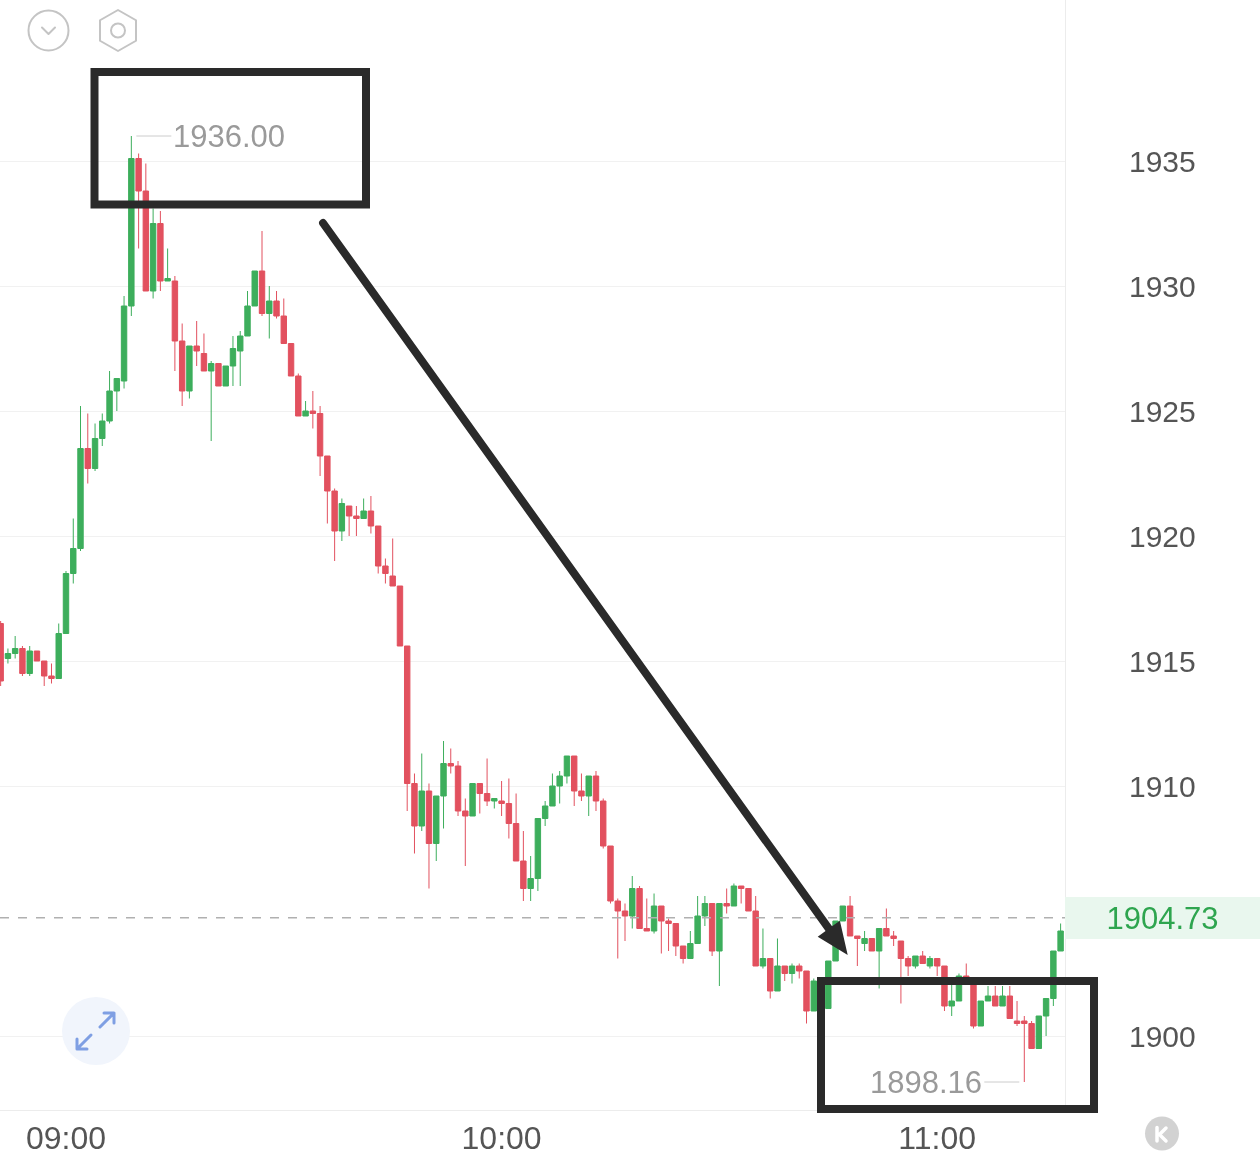 The width and height of the screenshot is (1260, 1161). What do you see at coordinates (229, 136) in the screenshot?
I see `annotation: 1936.00` at bounding box center [229, 136].